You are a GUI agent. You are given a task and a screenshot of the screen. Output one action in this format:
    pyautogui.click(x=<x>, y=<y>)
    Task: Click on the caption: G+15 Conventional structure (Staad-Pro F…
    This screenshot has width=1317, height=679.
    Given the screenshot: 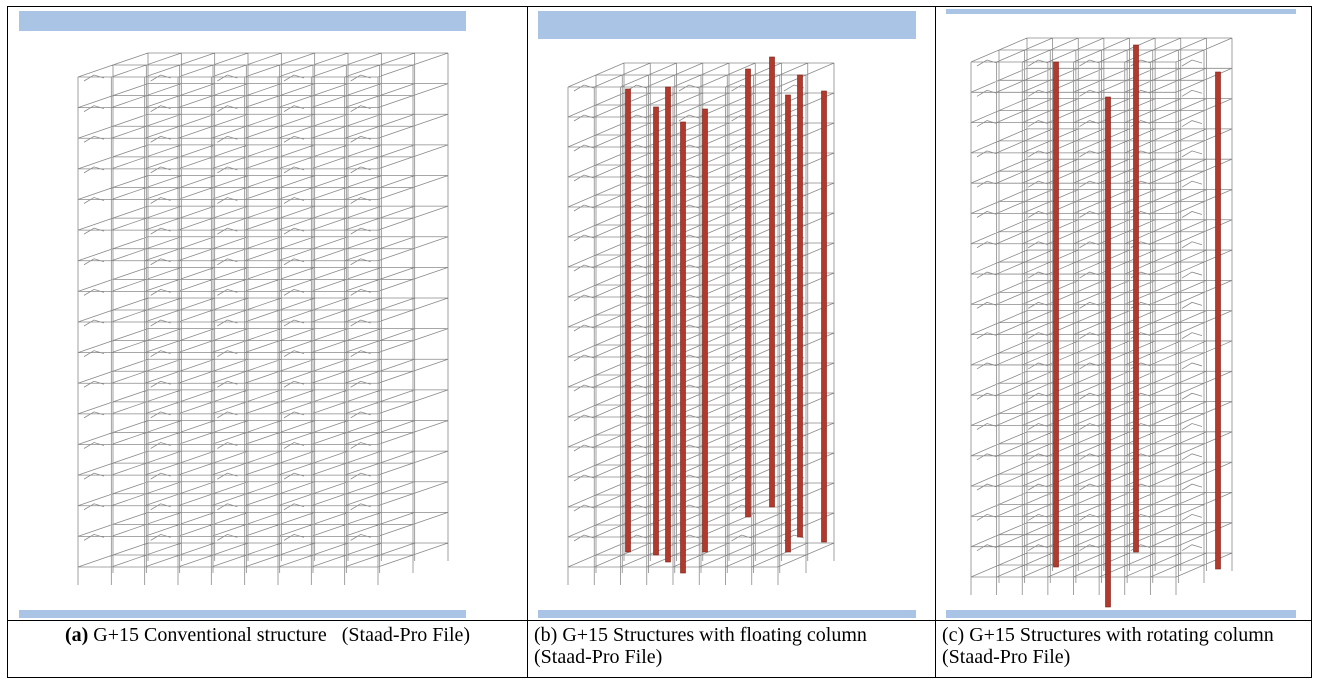 What is the action you would take?
    pyautogui.click(x=282, y=635)
    